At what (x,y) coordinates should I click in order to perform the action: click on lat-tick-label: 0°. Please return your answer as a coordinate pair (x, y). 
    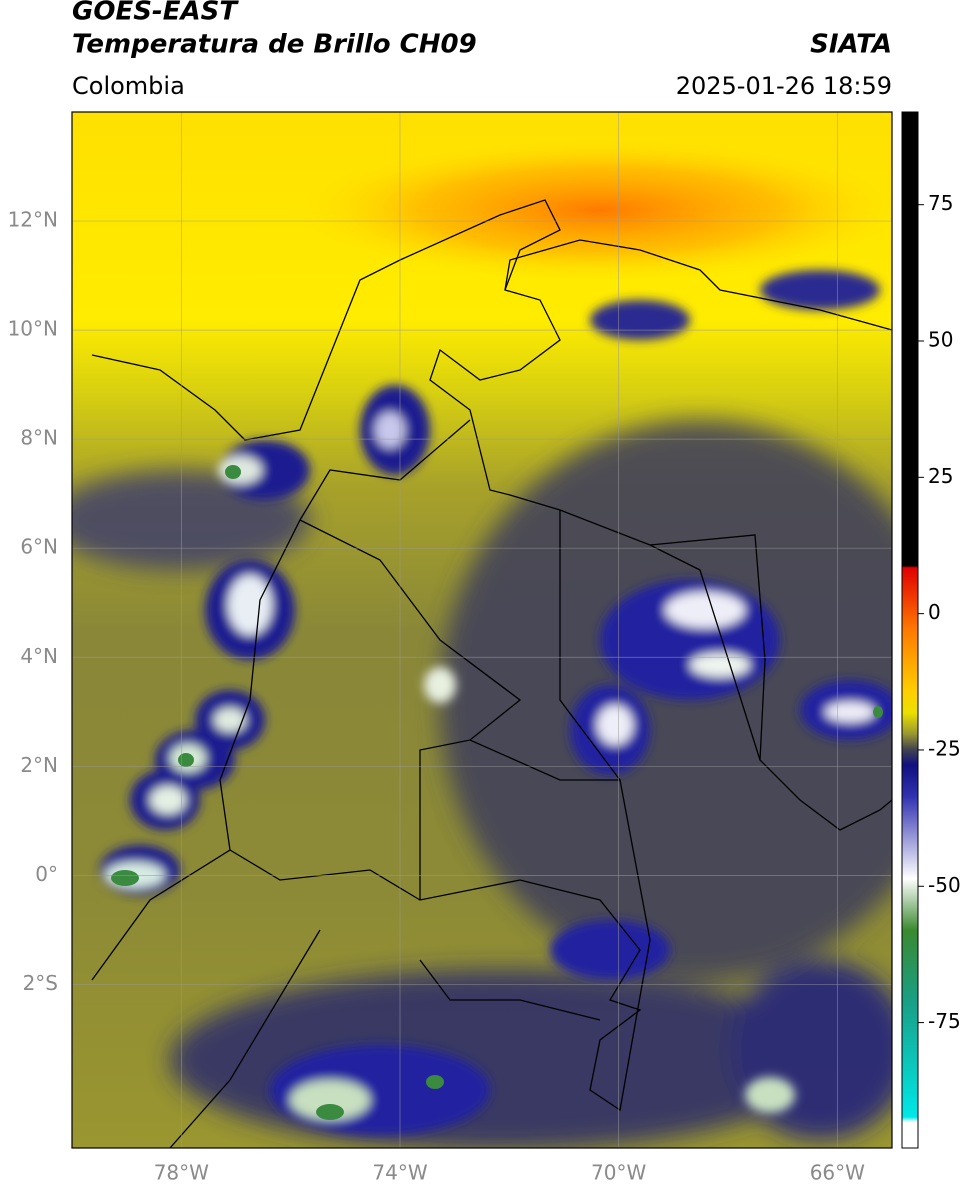
    Looking at the image, I should click on (46, 874).